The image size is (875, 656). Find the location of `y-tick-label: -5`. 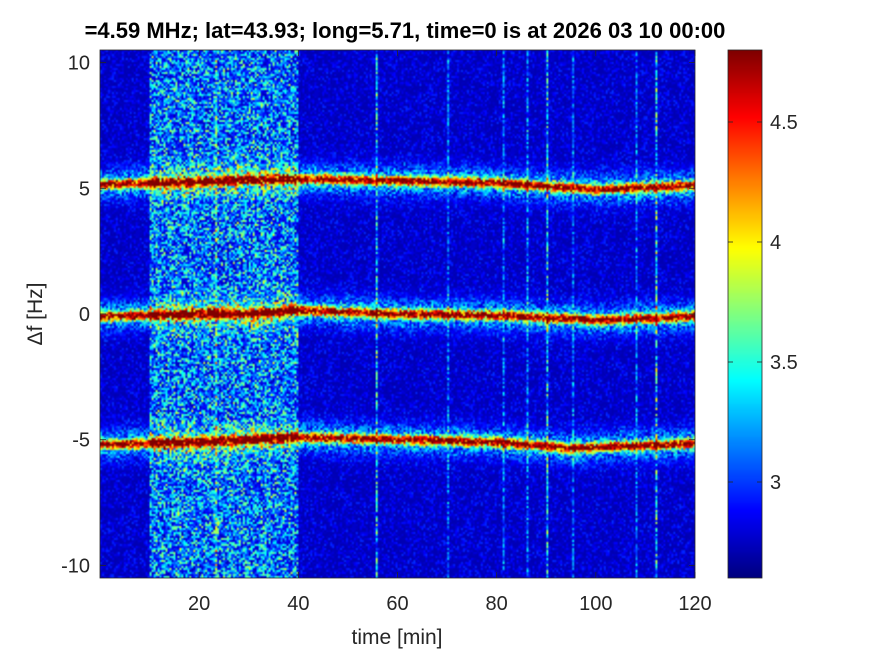

y-tick-label: -5 is located at coordinates (81, 441).